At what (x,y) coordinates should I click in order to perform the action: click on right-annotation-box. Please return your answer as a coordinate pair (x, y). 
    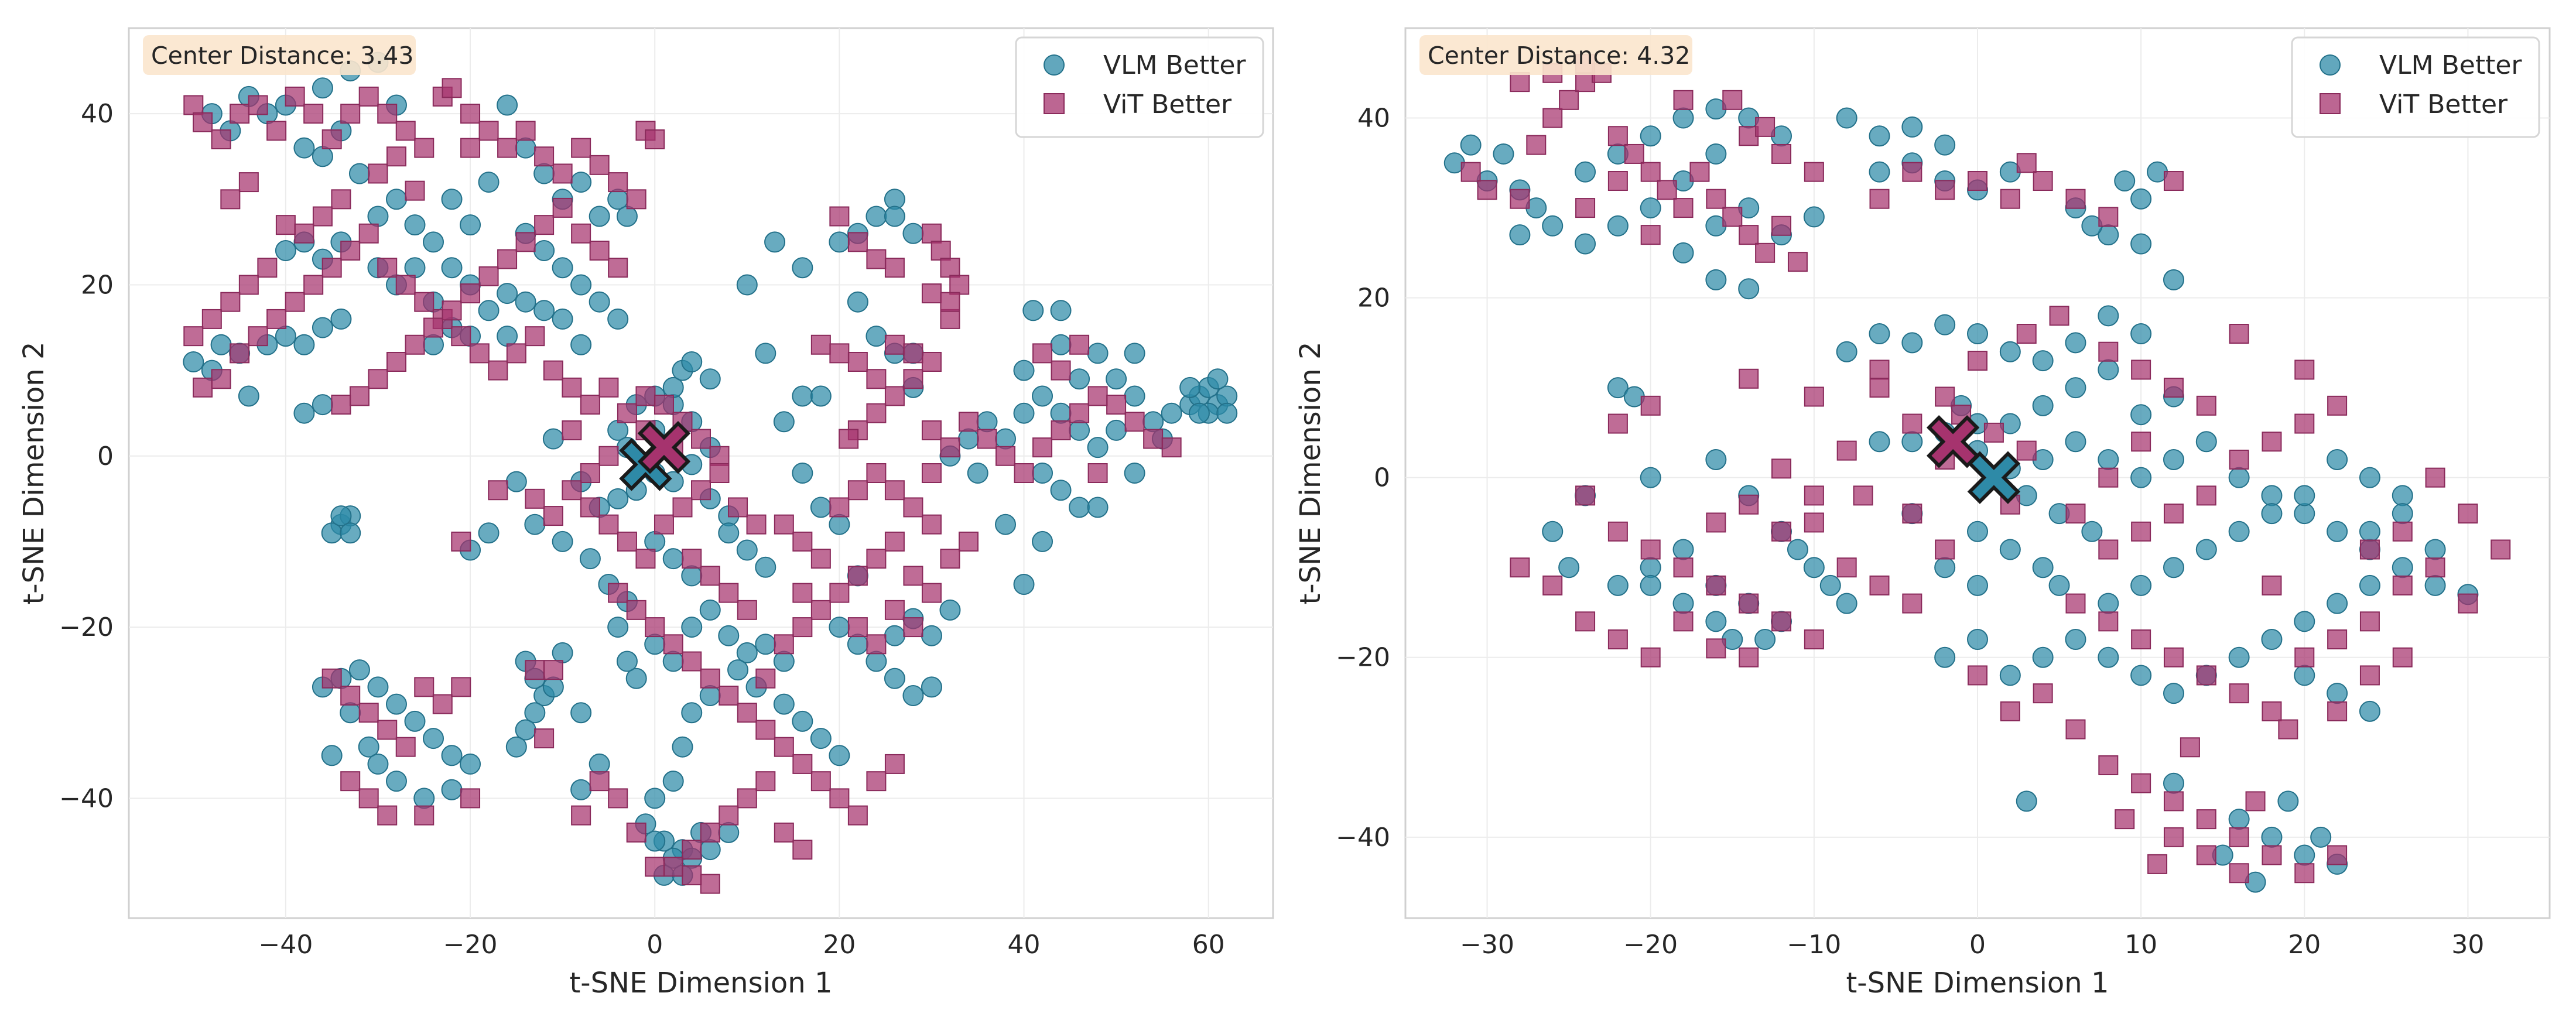
    Looking at the image, I should click on (1555, 55).